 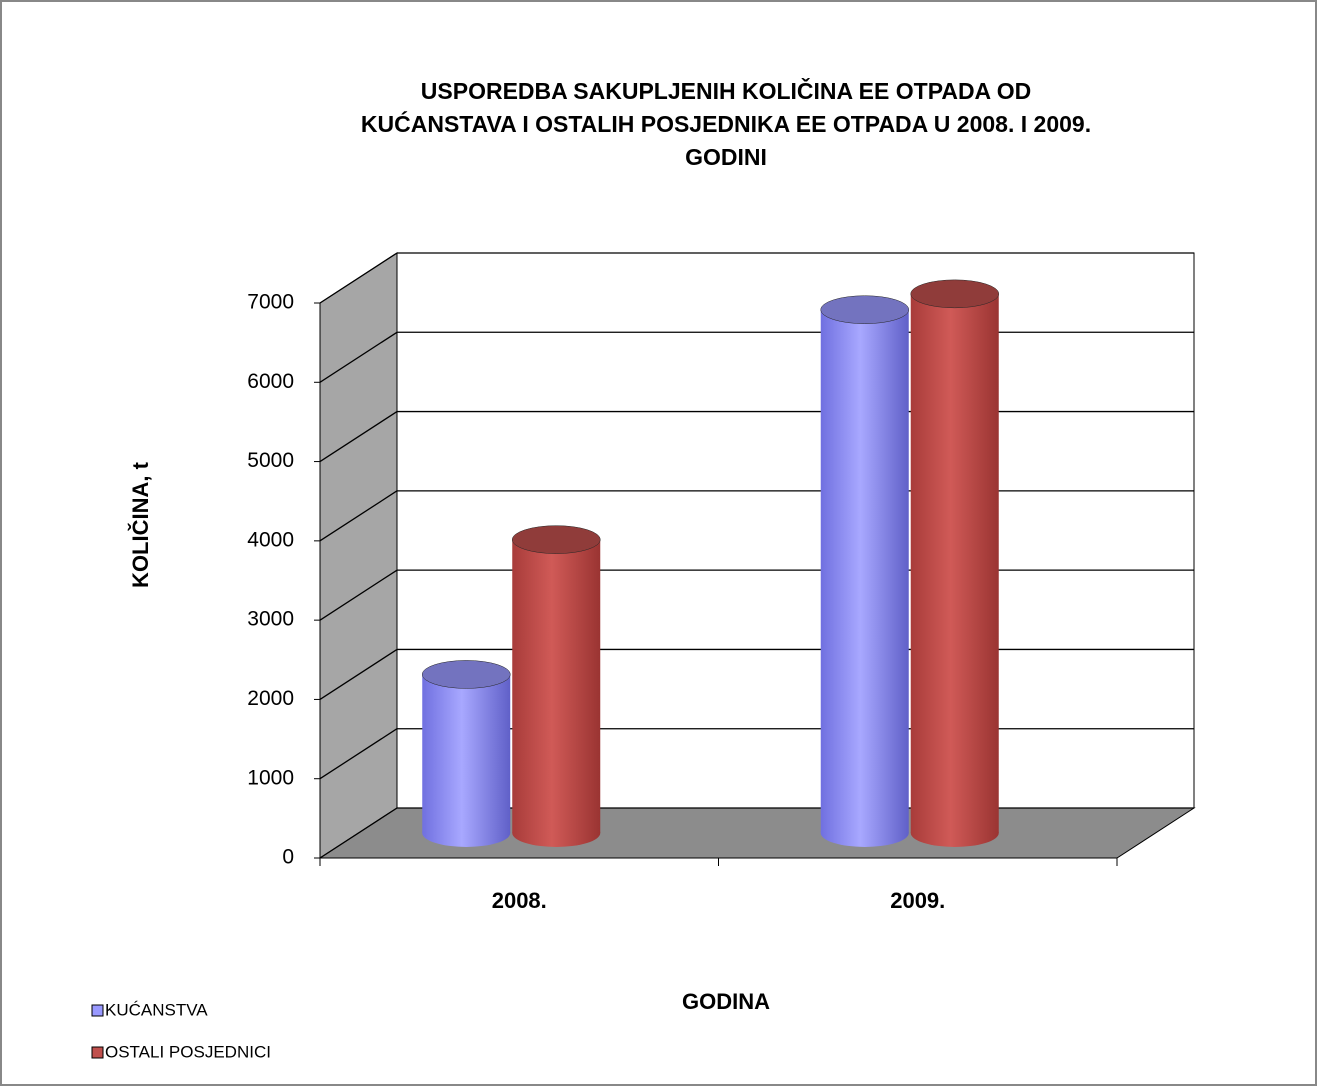 I want to click on y-tick-label: 2000, so click(x=270, y=698).